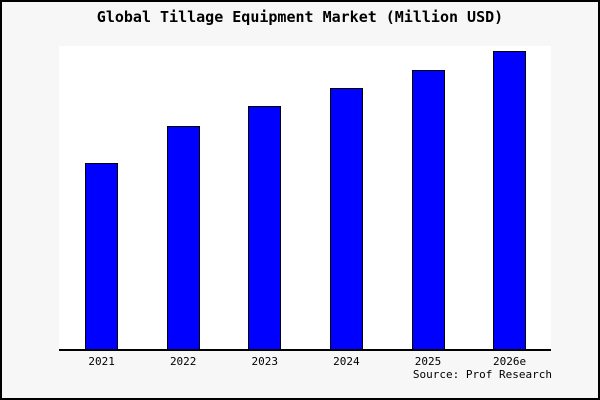 This screenshot has width=600, height=400. Describe the element at coordinates (482, 374) in the screenshot. I see `source-credit: Source: Prof Research` at that location.